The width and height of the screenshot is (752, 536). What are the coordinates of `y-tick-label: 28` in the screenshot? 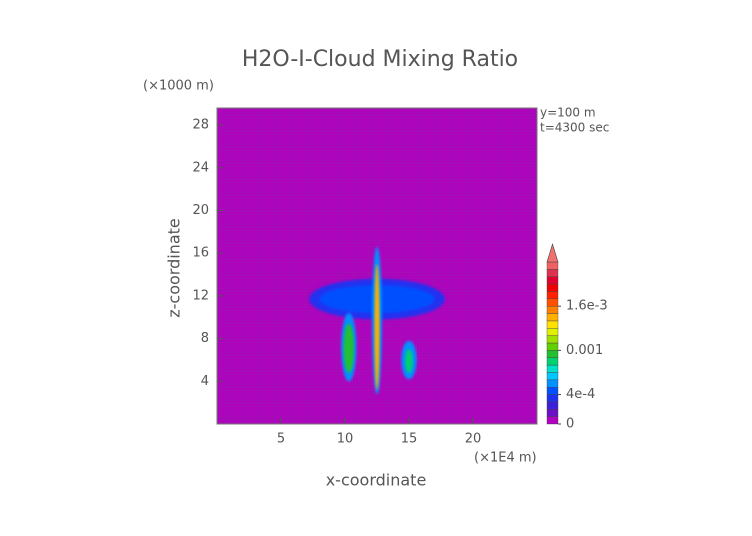 It's located at (200, 125).